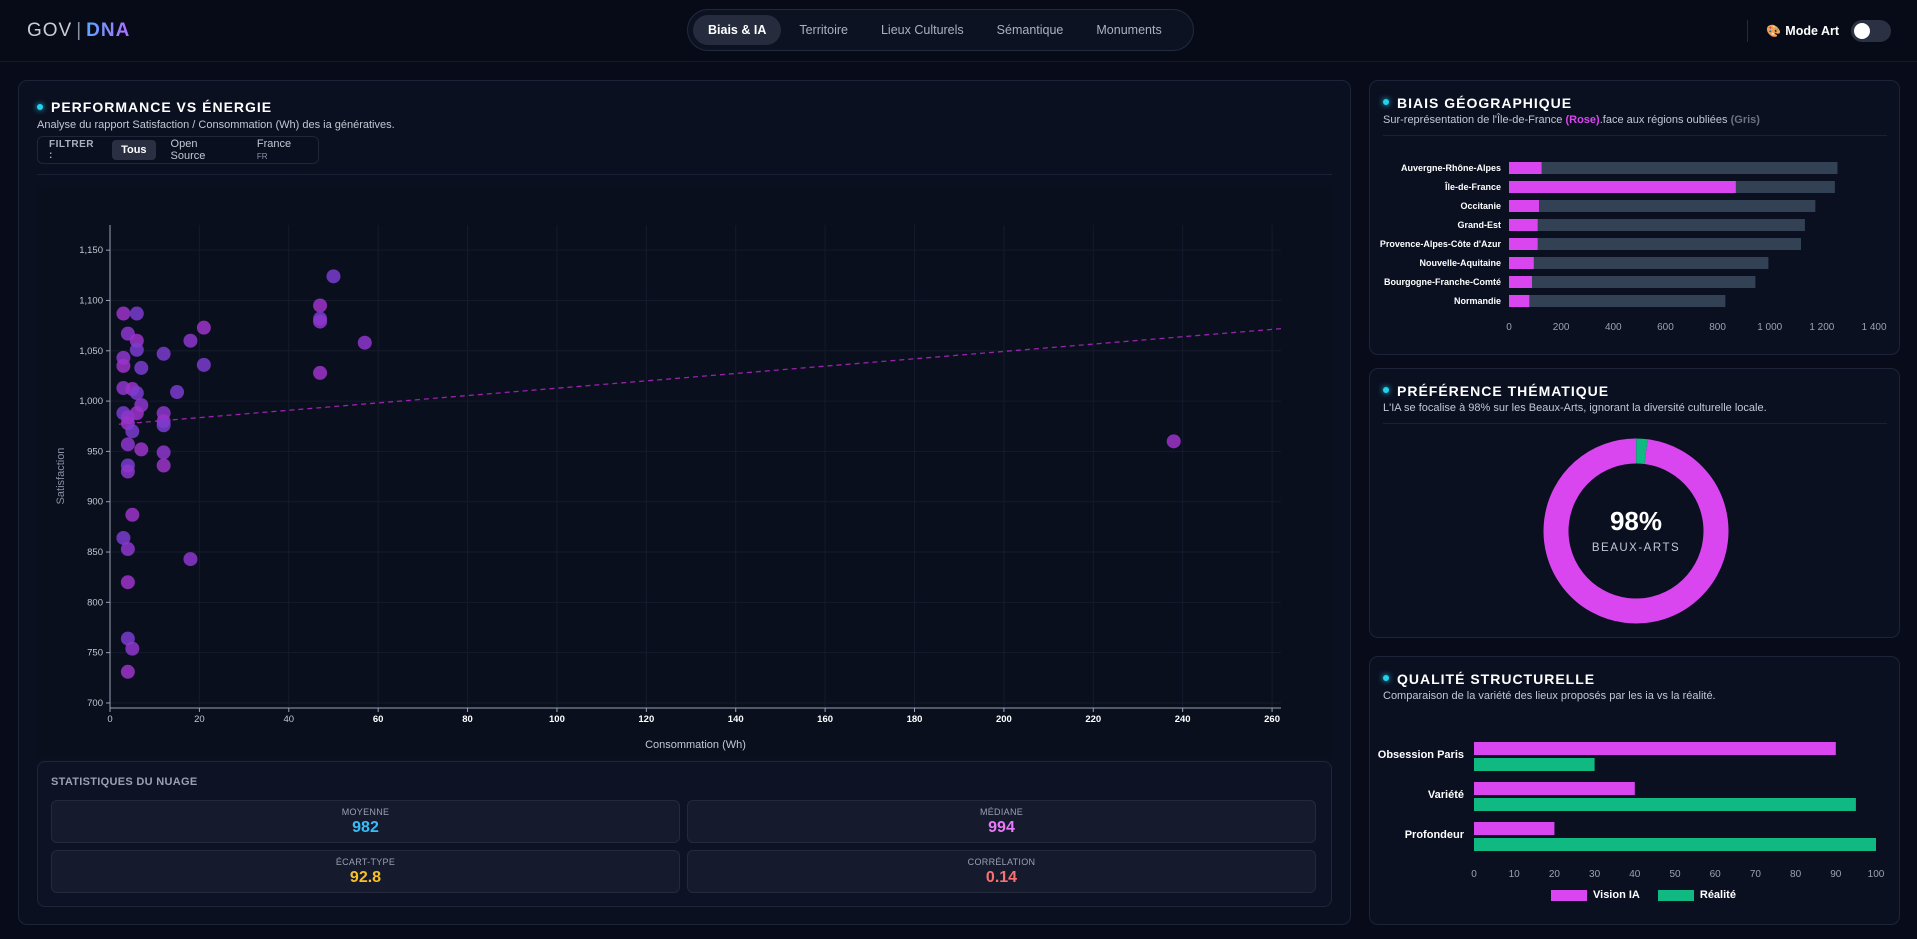 This screenshot has width=1917, height=939. I want to click on filter-france-button: France FR, so click(280, 150).